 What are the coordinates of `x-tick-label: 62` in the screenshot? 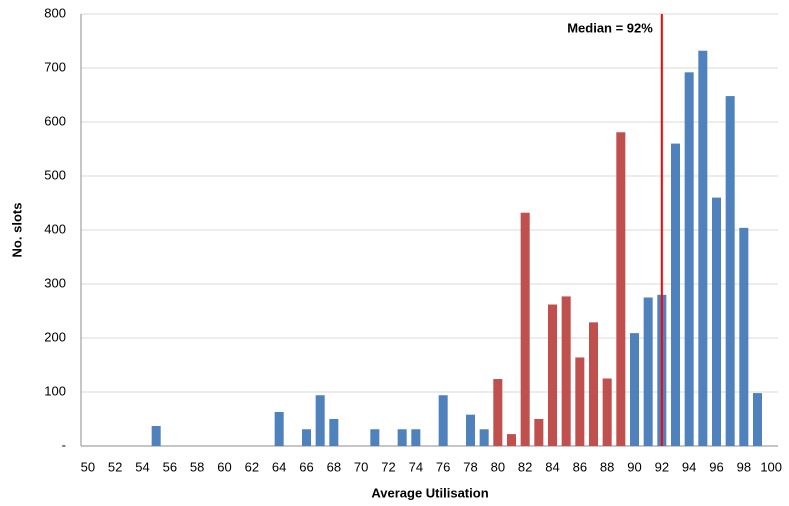 It's located at (252, 466).